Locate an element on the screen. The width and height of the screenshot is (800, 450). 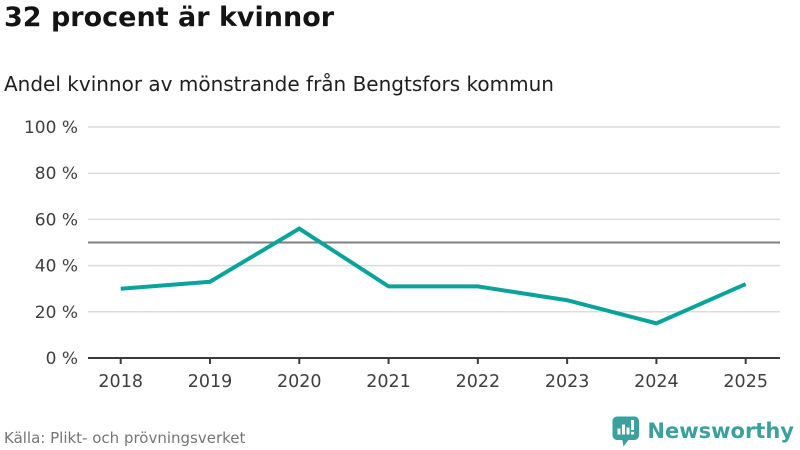
newsworthy-bubble-chart-icon is located at coordinates (626, 431).